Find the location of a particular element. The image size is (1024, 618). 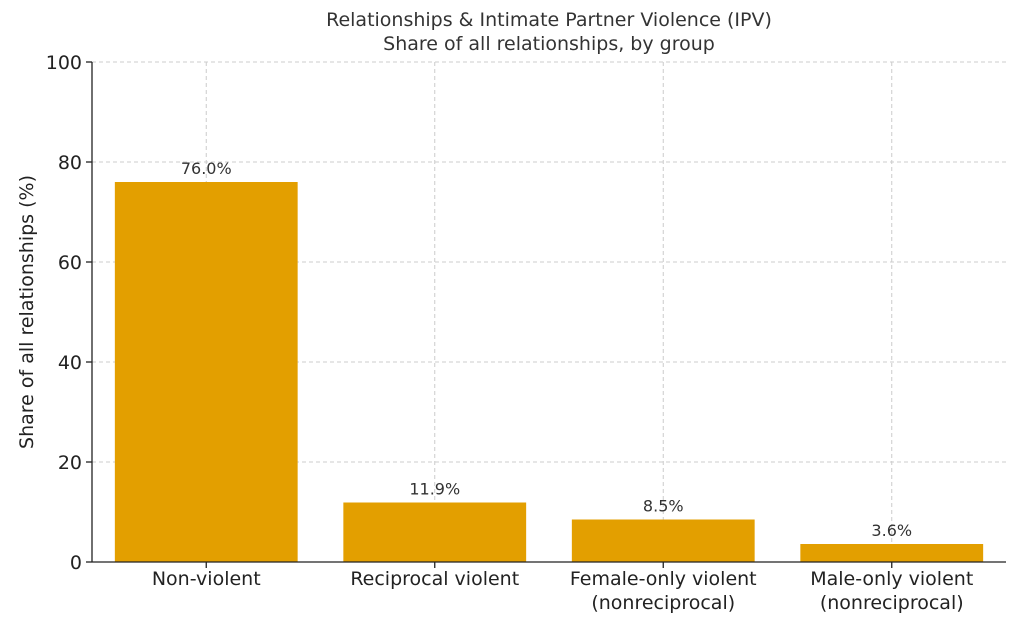

y-tick-label: 60 is located at coordinates (70, 263).